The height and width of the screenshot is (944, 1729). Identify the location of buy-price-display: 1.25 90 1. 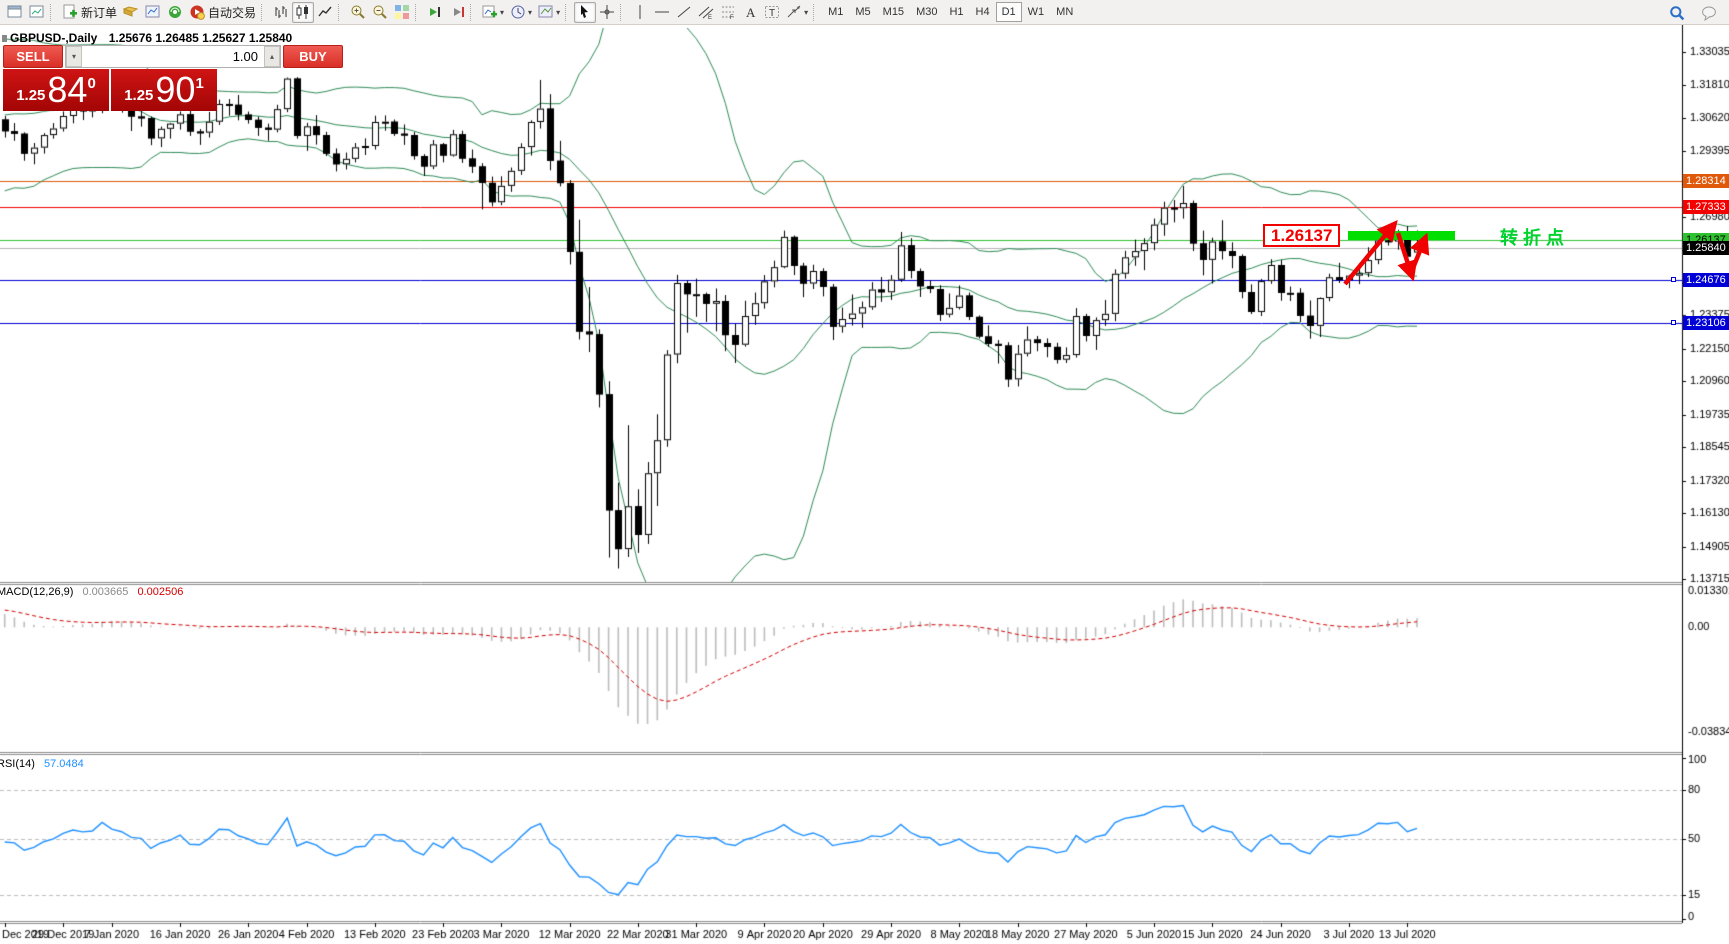
(164, 90).